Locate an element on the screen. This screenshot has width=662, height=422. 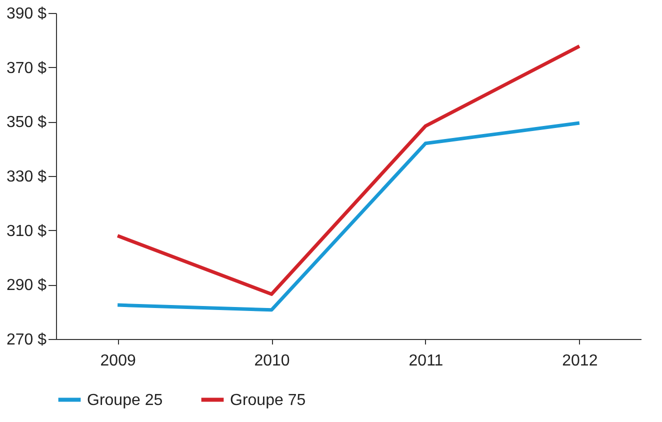
legend-label: Groupe 25 is located at coordinates (125, 400).